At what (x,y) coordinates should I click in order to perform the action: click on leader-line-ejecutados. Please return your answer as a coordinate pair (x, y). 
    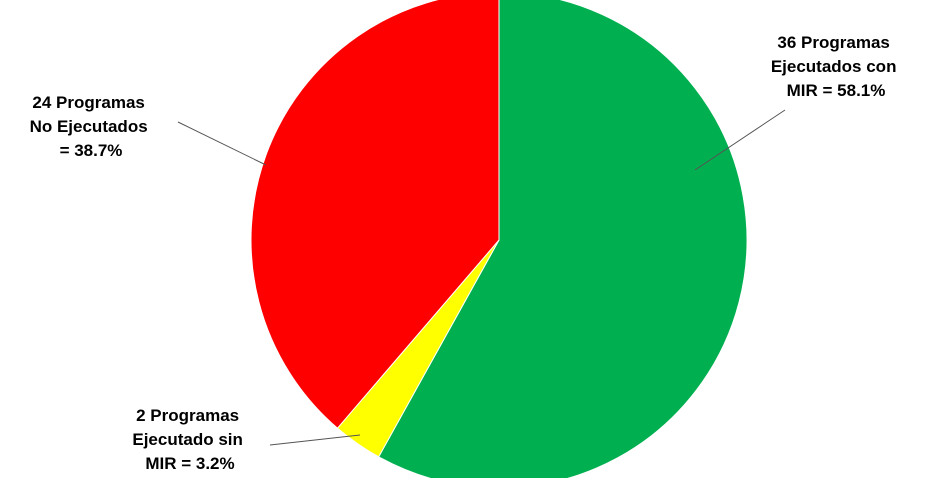
    Looking at the image, I should click on (740, 140).